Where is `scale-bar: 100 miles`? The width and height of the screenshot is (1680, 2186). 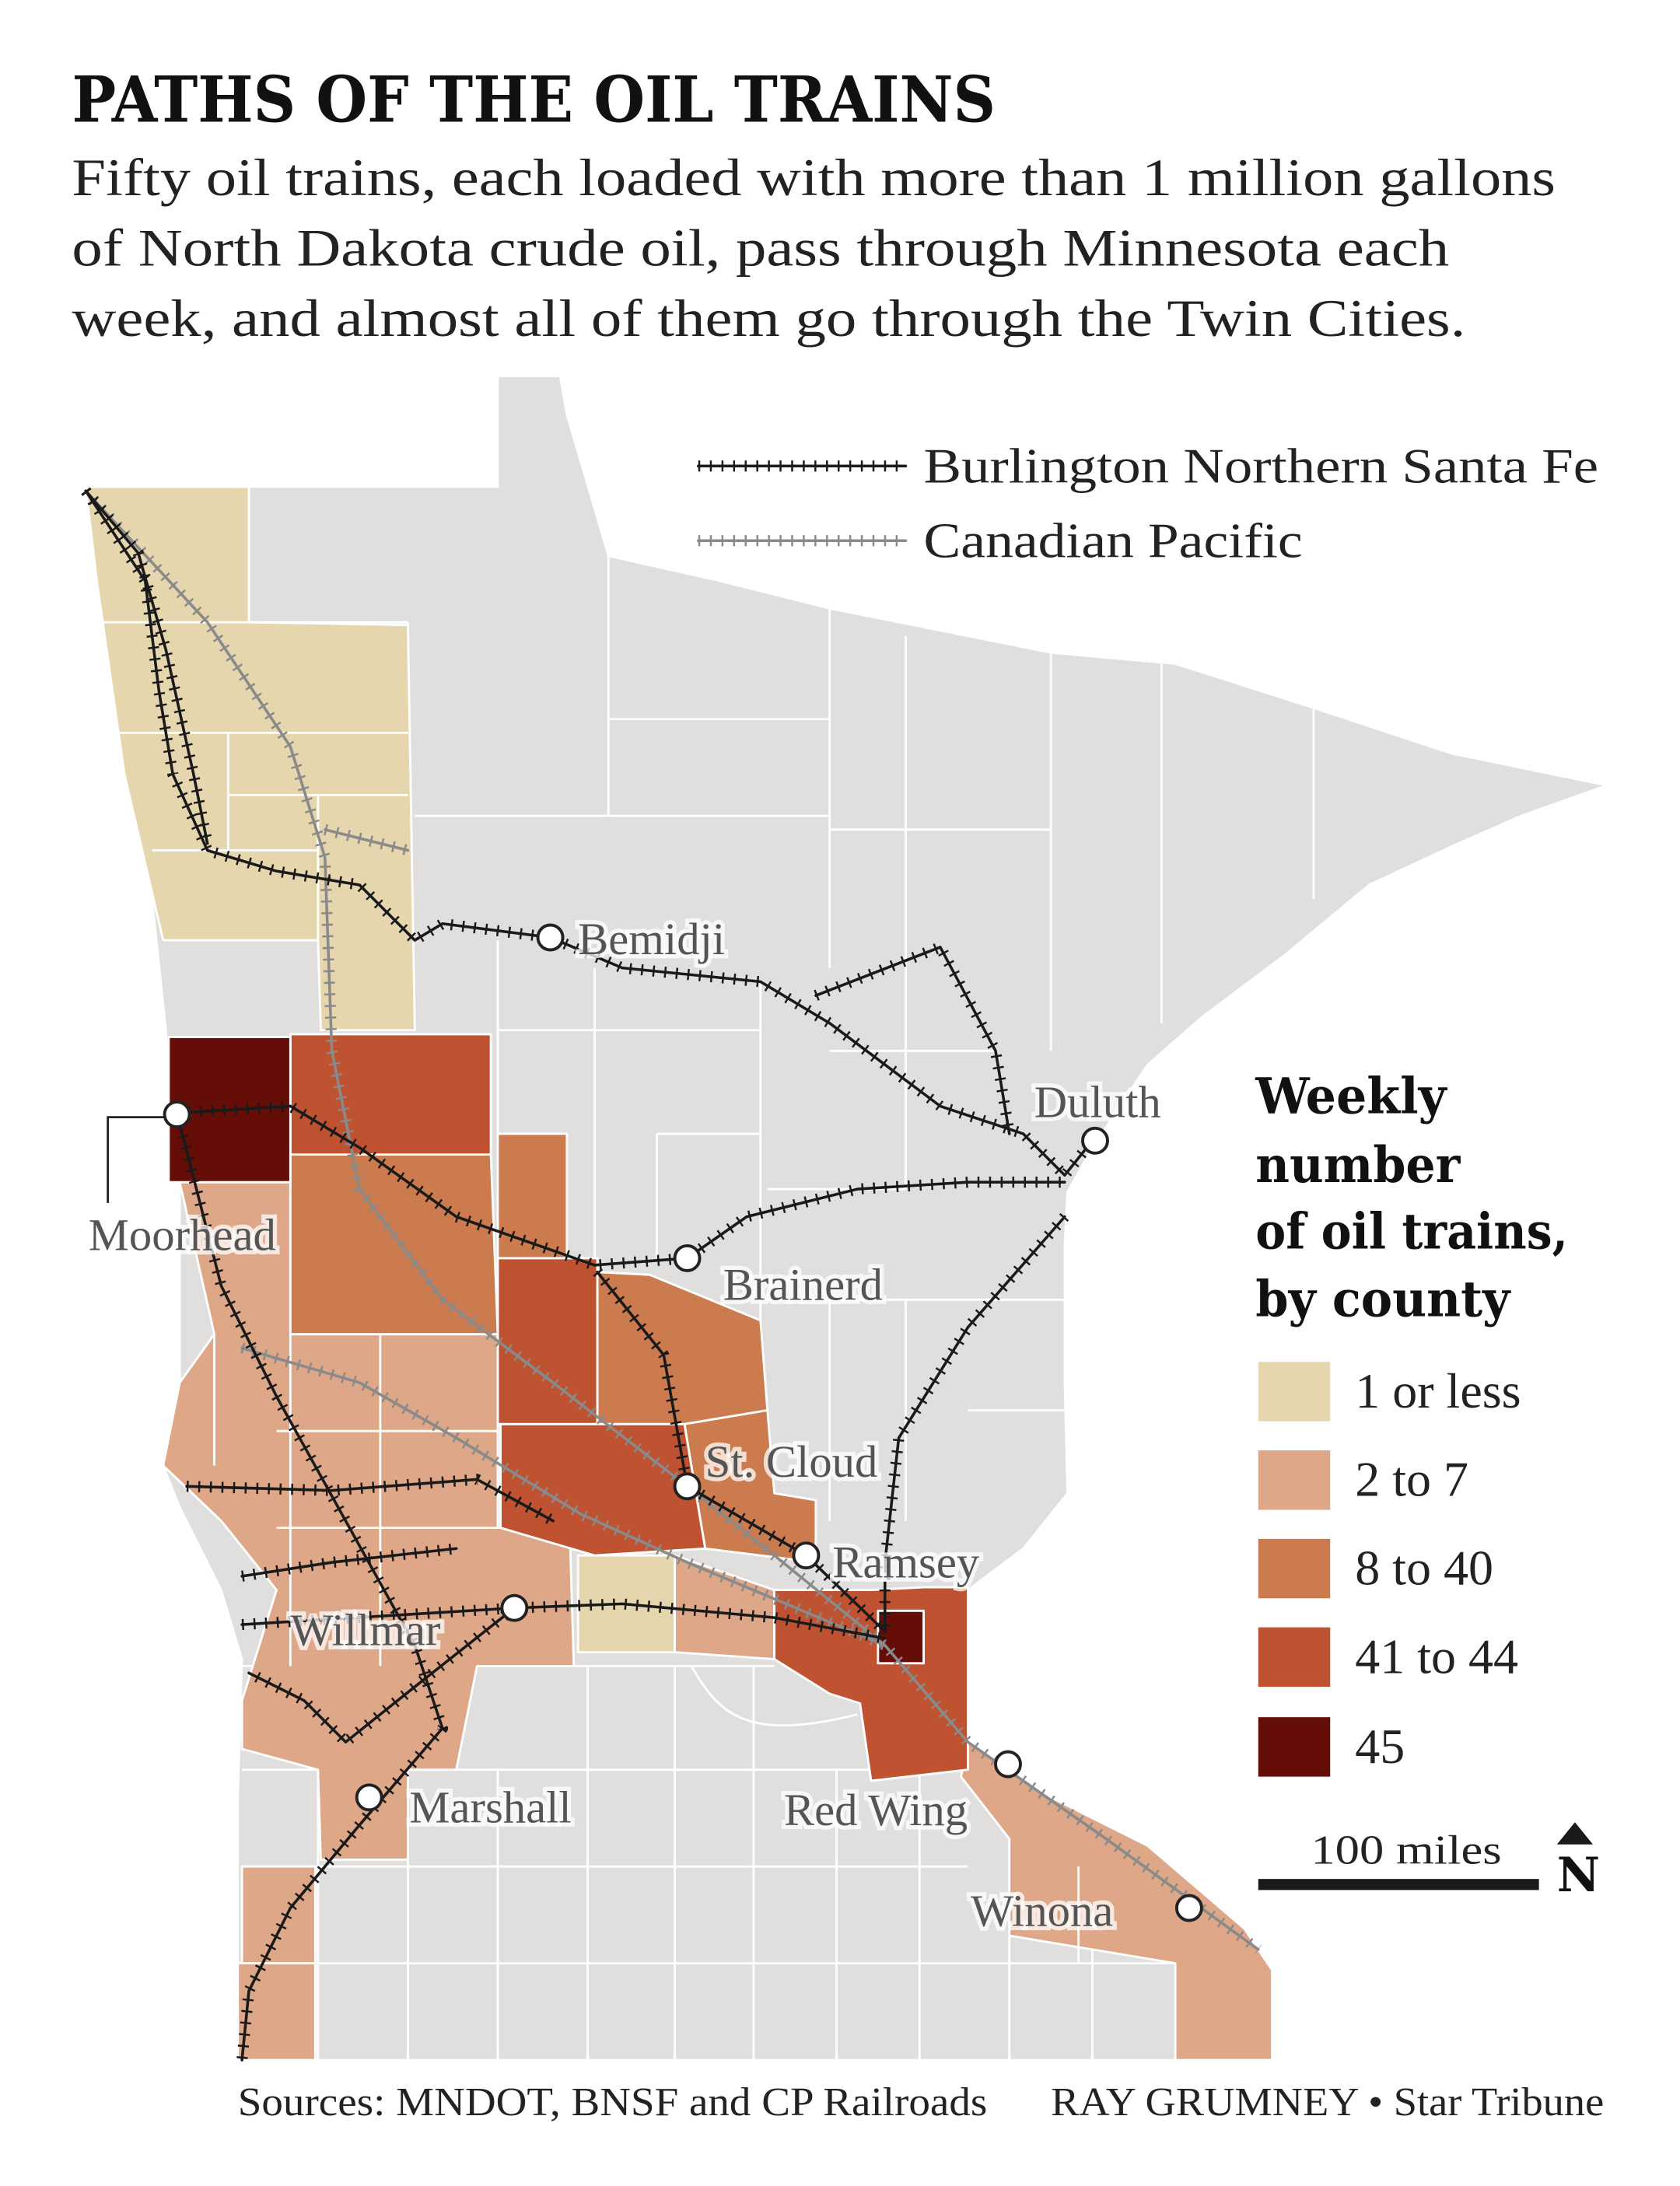 scale-bar: 100 miles is located at coordinates (1398, 1858).